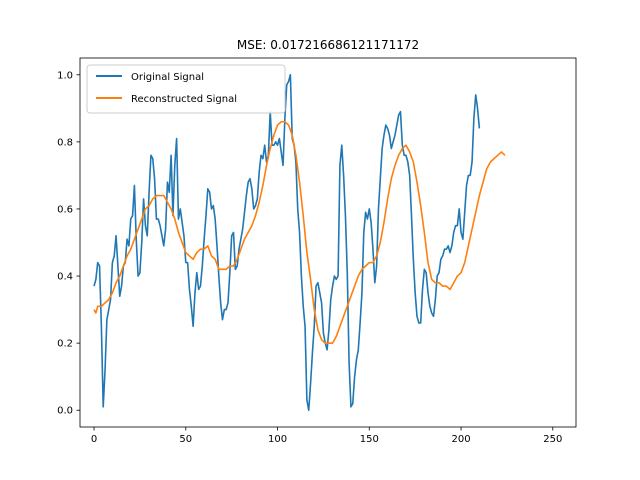  I want to click on y-tick-label: 1.0, so click(65, 75).